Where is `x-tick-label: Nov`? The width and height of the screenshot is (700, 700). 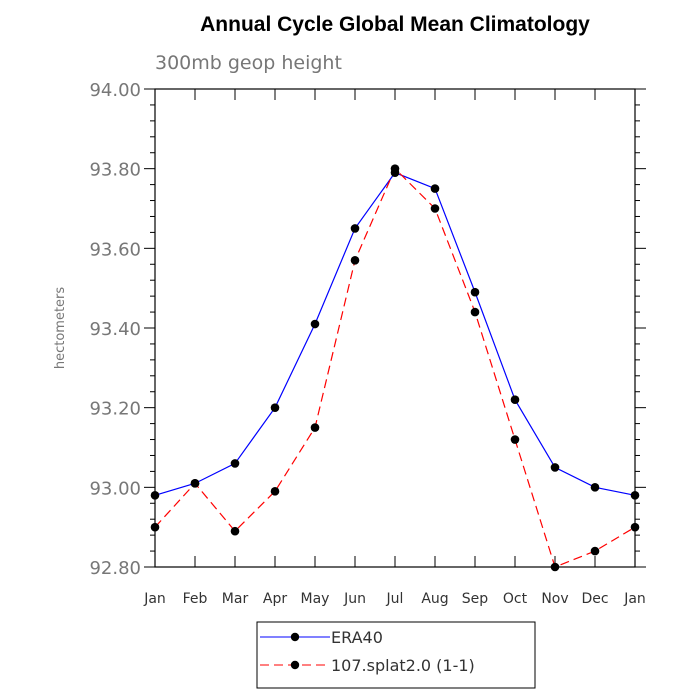
x-tick-label: Nov is located at coordinates (554, 599).